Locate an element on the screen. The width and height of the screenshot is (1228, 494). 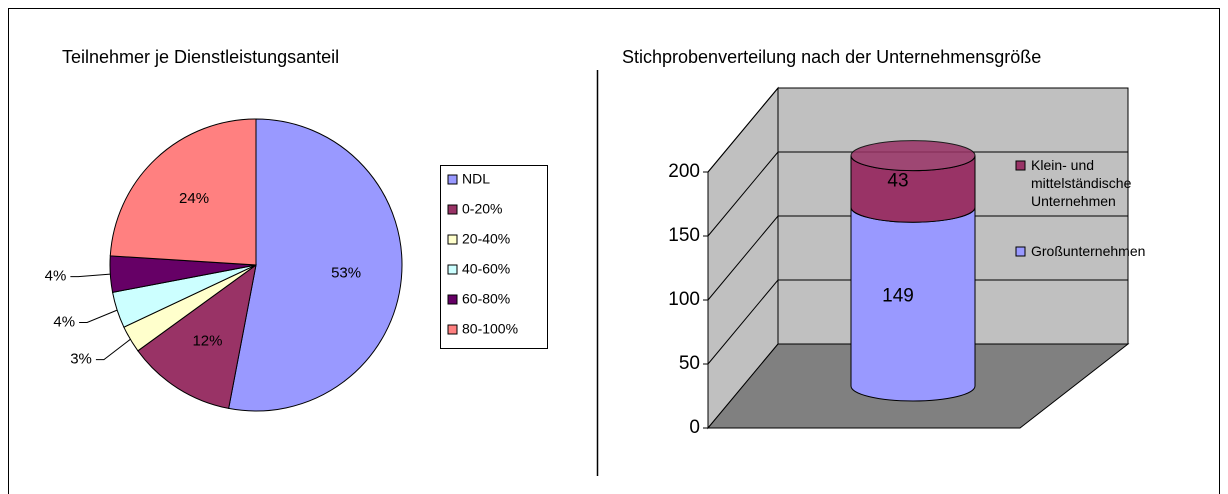
data-label: 12% is located at coordinates (207, 340).